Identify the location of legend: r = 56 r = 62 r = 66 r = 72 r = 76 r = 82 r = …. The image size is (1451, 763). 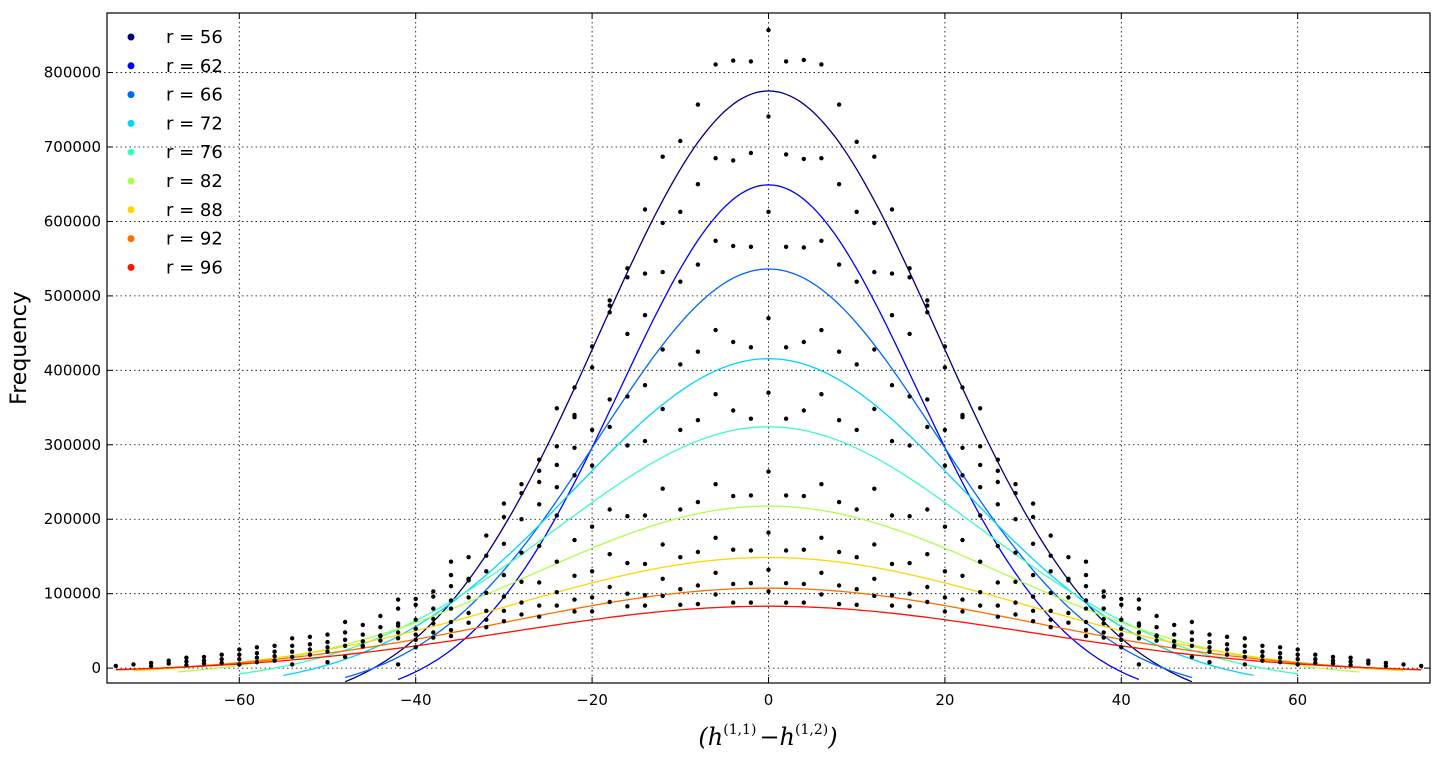
(175, 152).